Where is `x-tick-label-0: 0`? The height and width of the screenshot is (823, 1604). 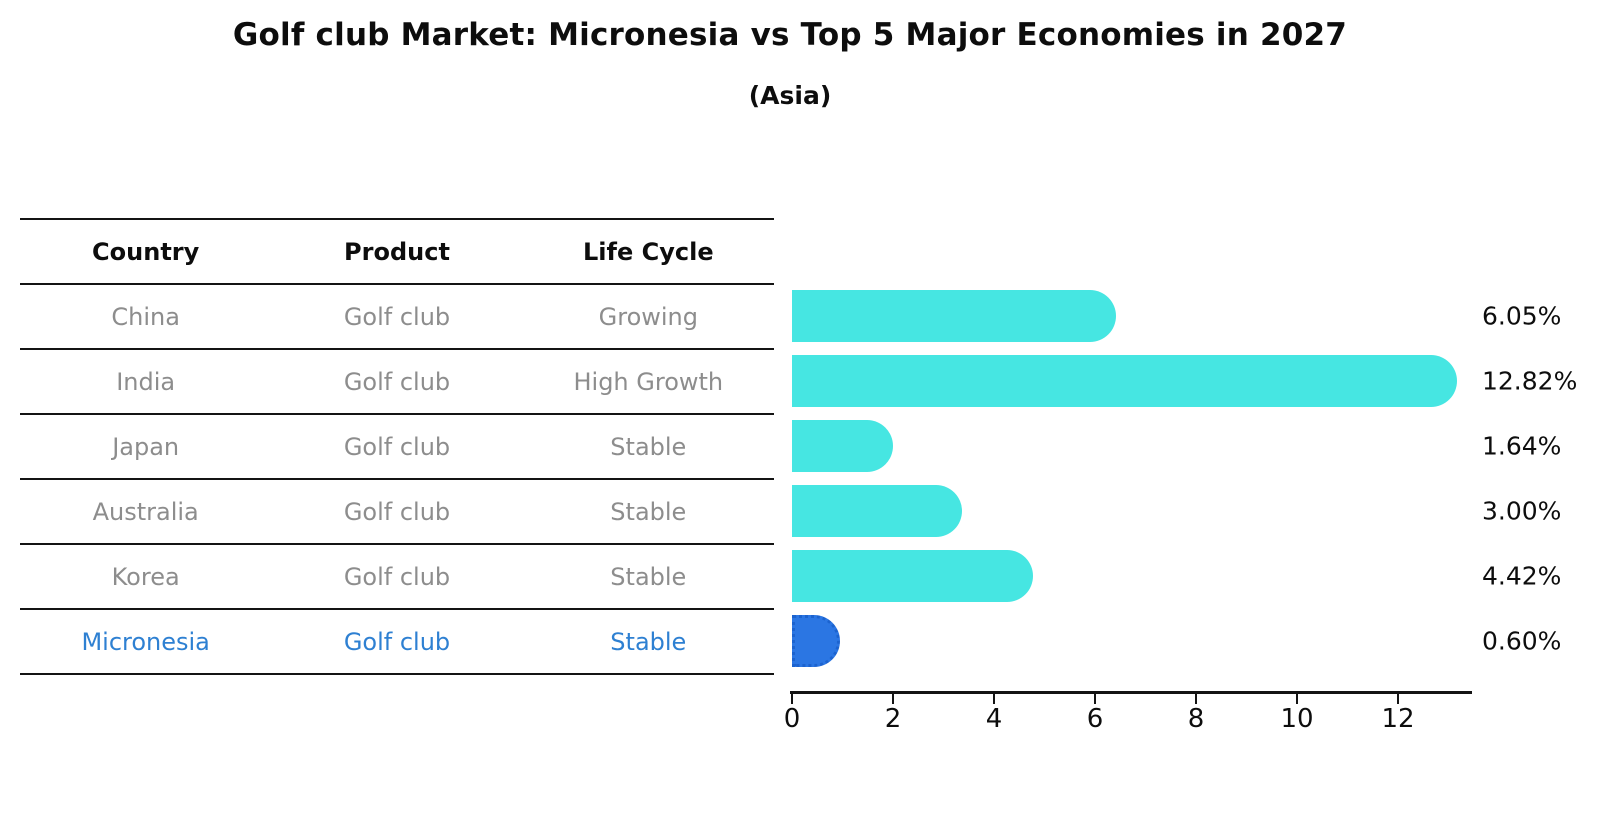 x-tick-label-0: 0 is located at coordinates (792, 719).